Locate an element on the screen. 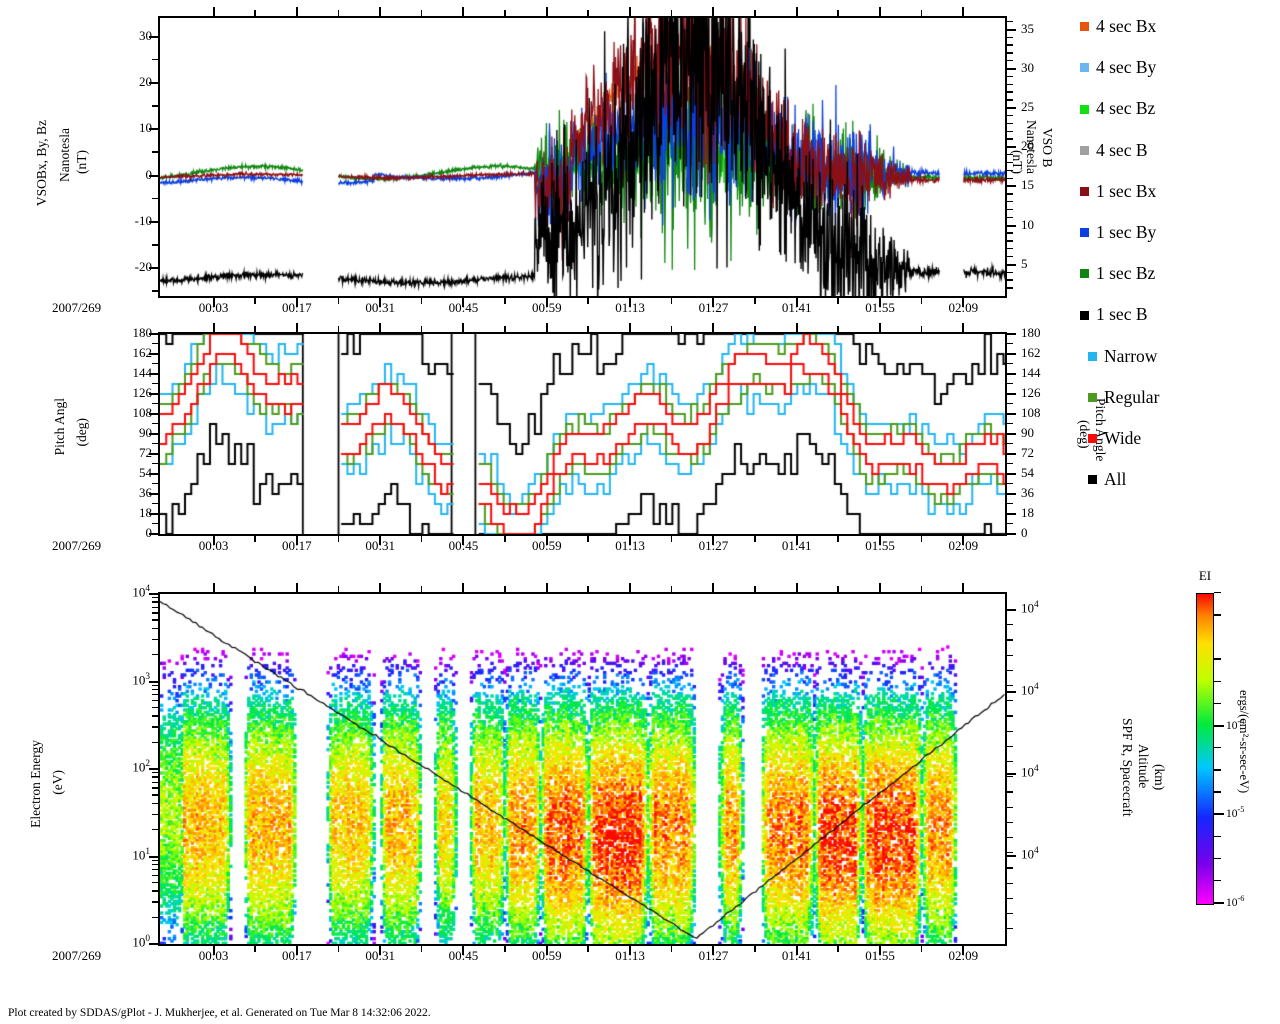  legend-item: 1 sec Bz is located at coordinates (1117, 274).